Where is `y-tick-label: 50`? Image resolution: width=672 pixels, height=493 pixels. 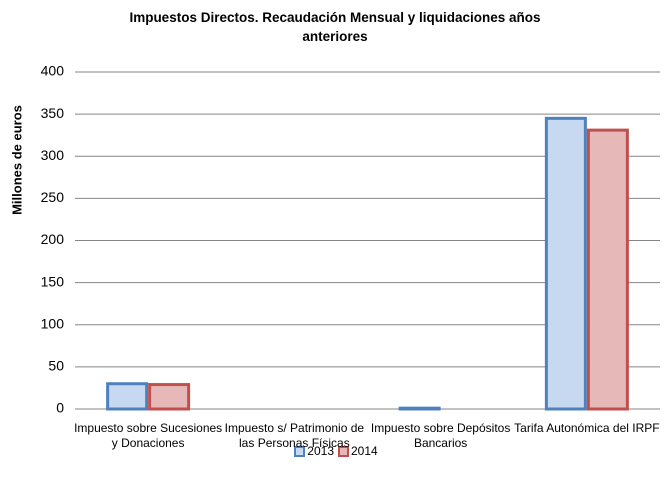
y-tick-label: 50 is located at coordinates (56, 366).